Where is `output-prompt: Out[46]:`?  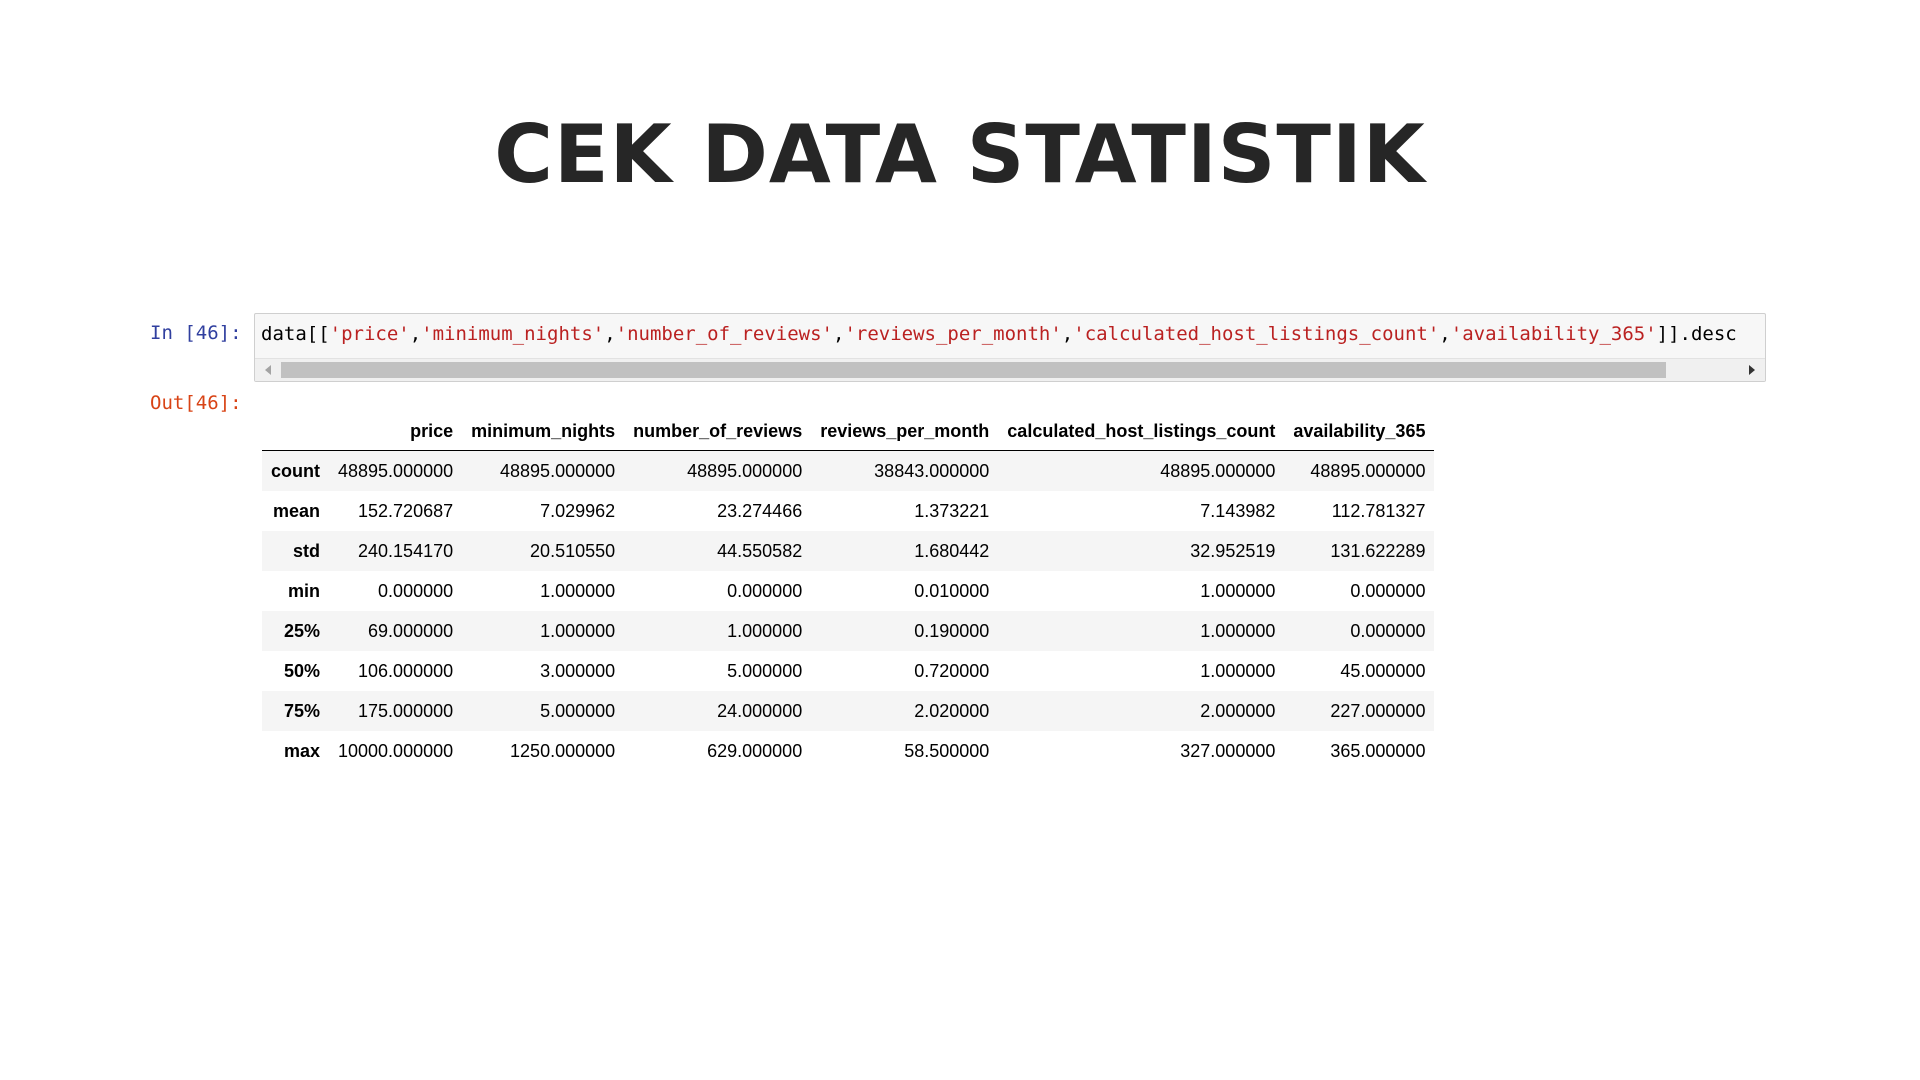
output-prompt: Out[46]: is located at coordinates (196, 403).